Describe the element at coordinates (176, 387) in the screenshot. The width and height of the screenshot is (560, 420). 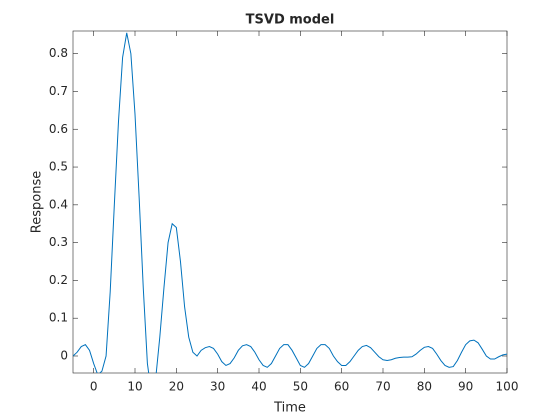
I see `x-tick-label: 20` at that location.